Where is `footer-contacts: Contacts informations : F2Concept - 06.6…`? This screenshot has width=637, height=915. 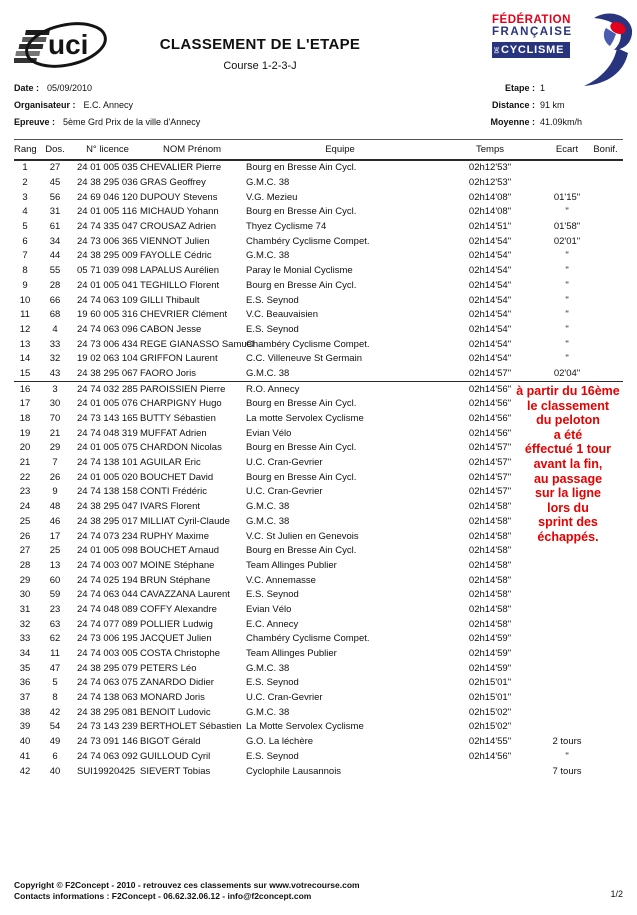 footer-contacts: Contacts informations : F2Concept - 06.6… is located at coordinates (163, 895).